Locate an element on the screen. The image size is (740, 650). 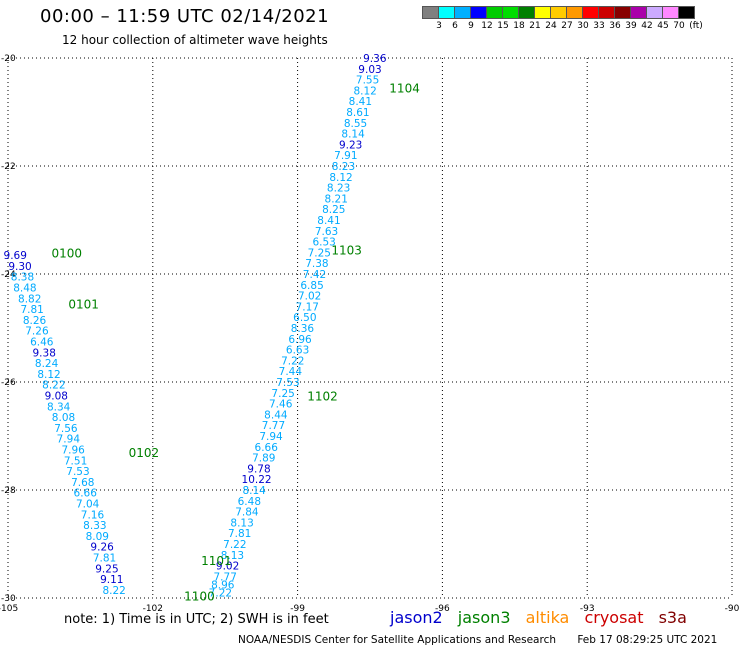
x-tick-label: -90 is located at coordinates (732, 609).